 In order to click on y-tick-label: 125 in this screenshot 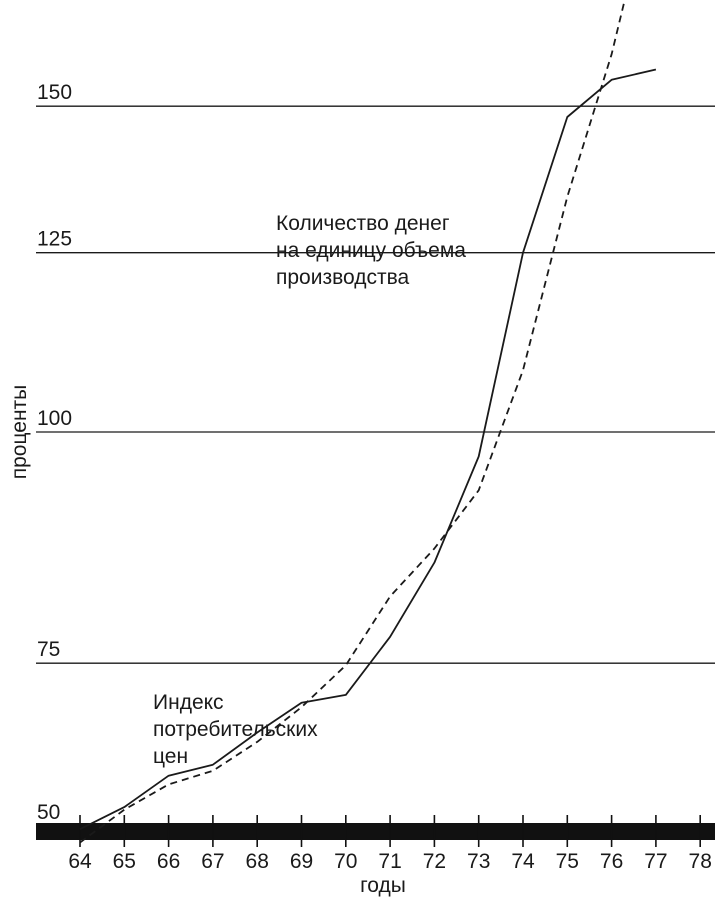, I will do `click(54, 239)`.